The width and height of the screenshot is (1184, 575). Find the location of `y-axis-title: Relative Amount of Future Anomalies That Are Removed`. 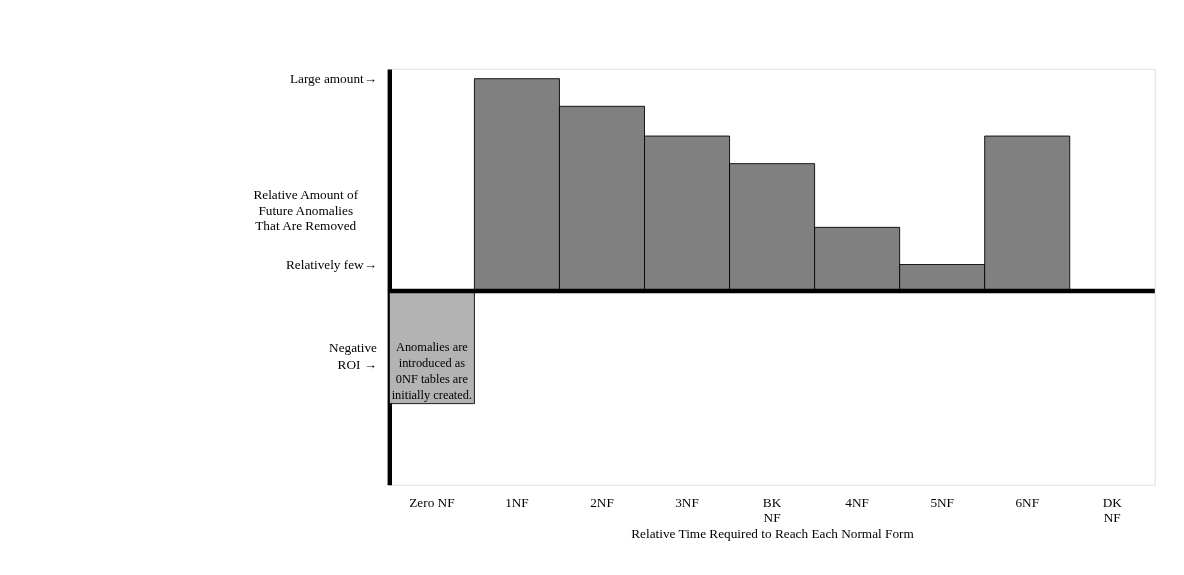

y-axis-title: Relative Amount of Future Anomalies That Are Removed is located at coordinates (306, 210).